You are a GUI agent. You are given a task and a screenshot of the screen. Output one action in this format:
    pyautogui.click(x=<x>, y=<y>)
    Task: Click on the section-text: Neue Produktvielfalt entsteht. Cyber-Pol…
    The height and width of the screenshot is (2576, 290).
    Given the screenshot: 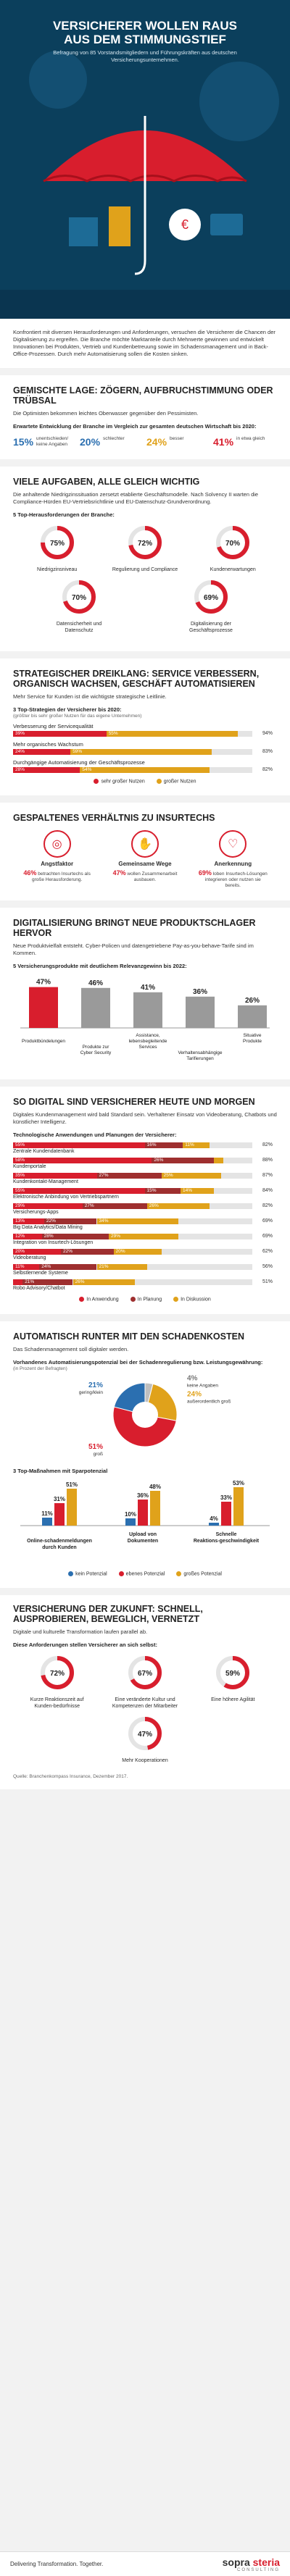 What is the action you would take?
    pyautogui.click(x=133, y=949)
    